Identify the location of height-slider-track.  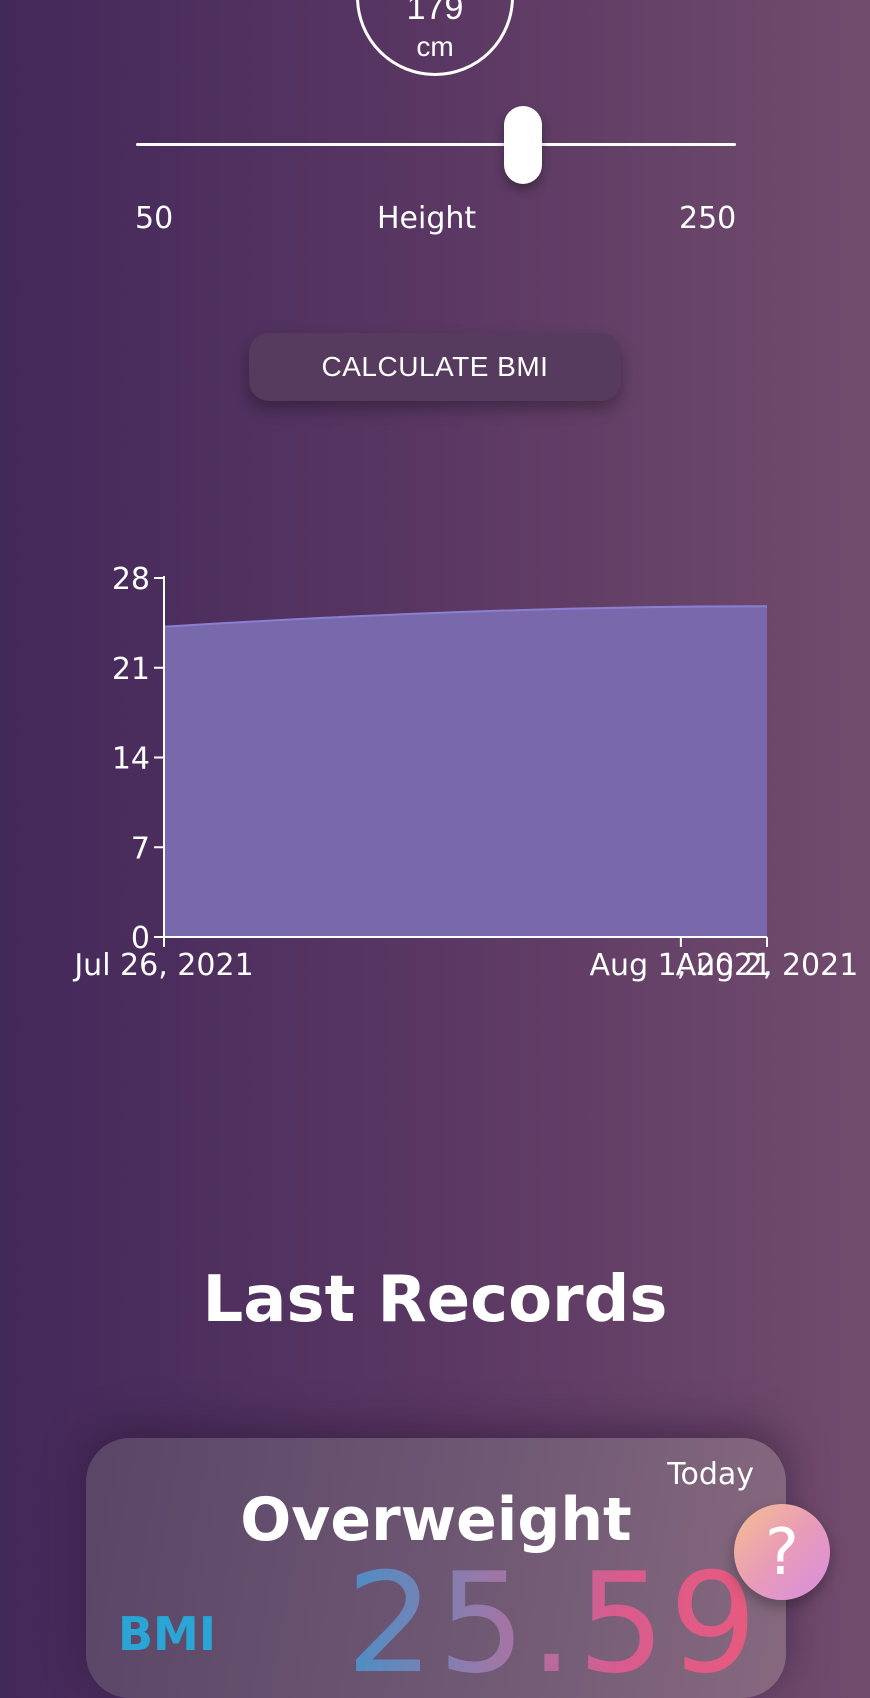
(436, 144).